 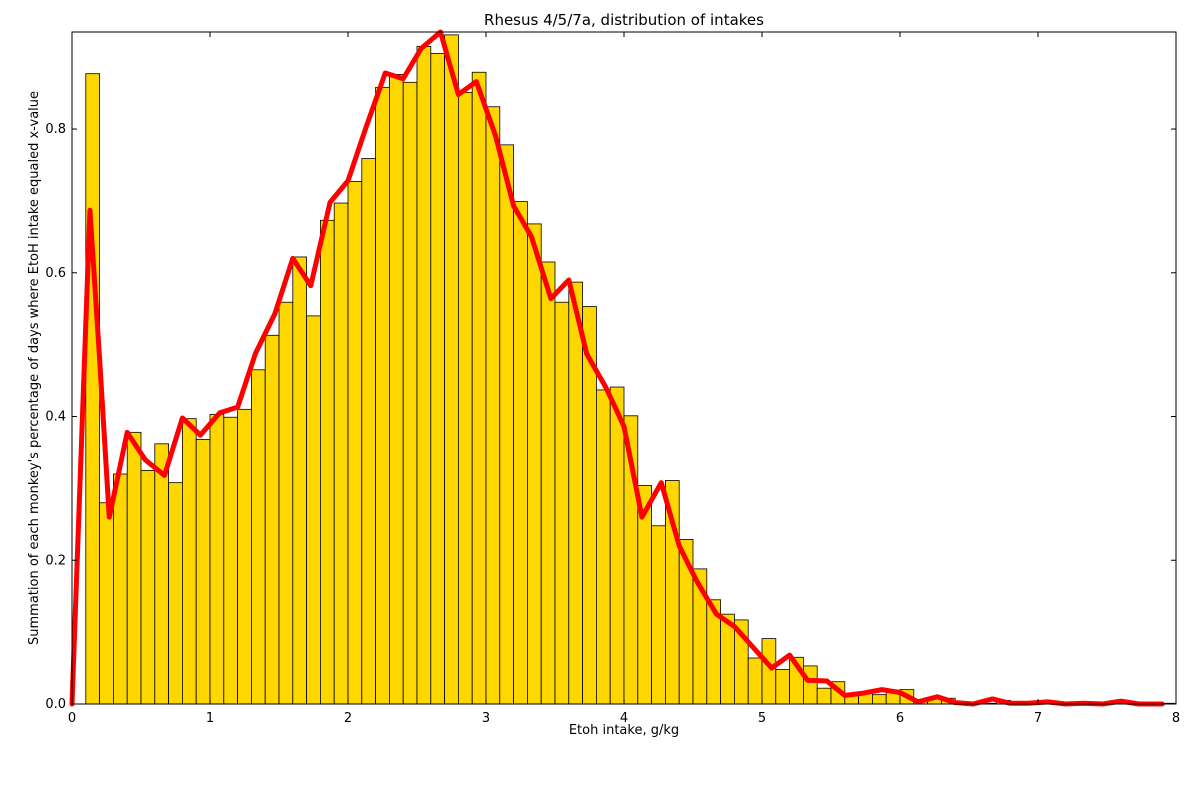 What do you see at coordinates (348, 718) in the screenshot?
I see `x-tick-label: 2` at bounding box center [348, 718].